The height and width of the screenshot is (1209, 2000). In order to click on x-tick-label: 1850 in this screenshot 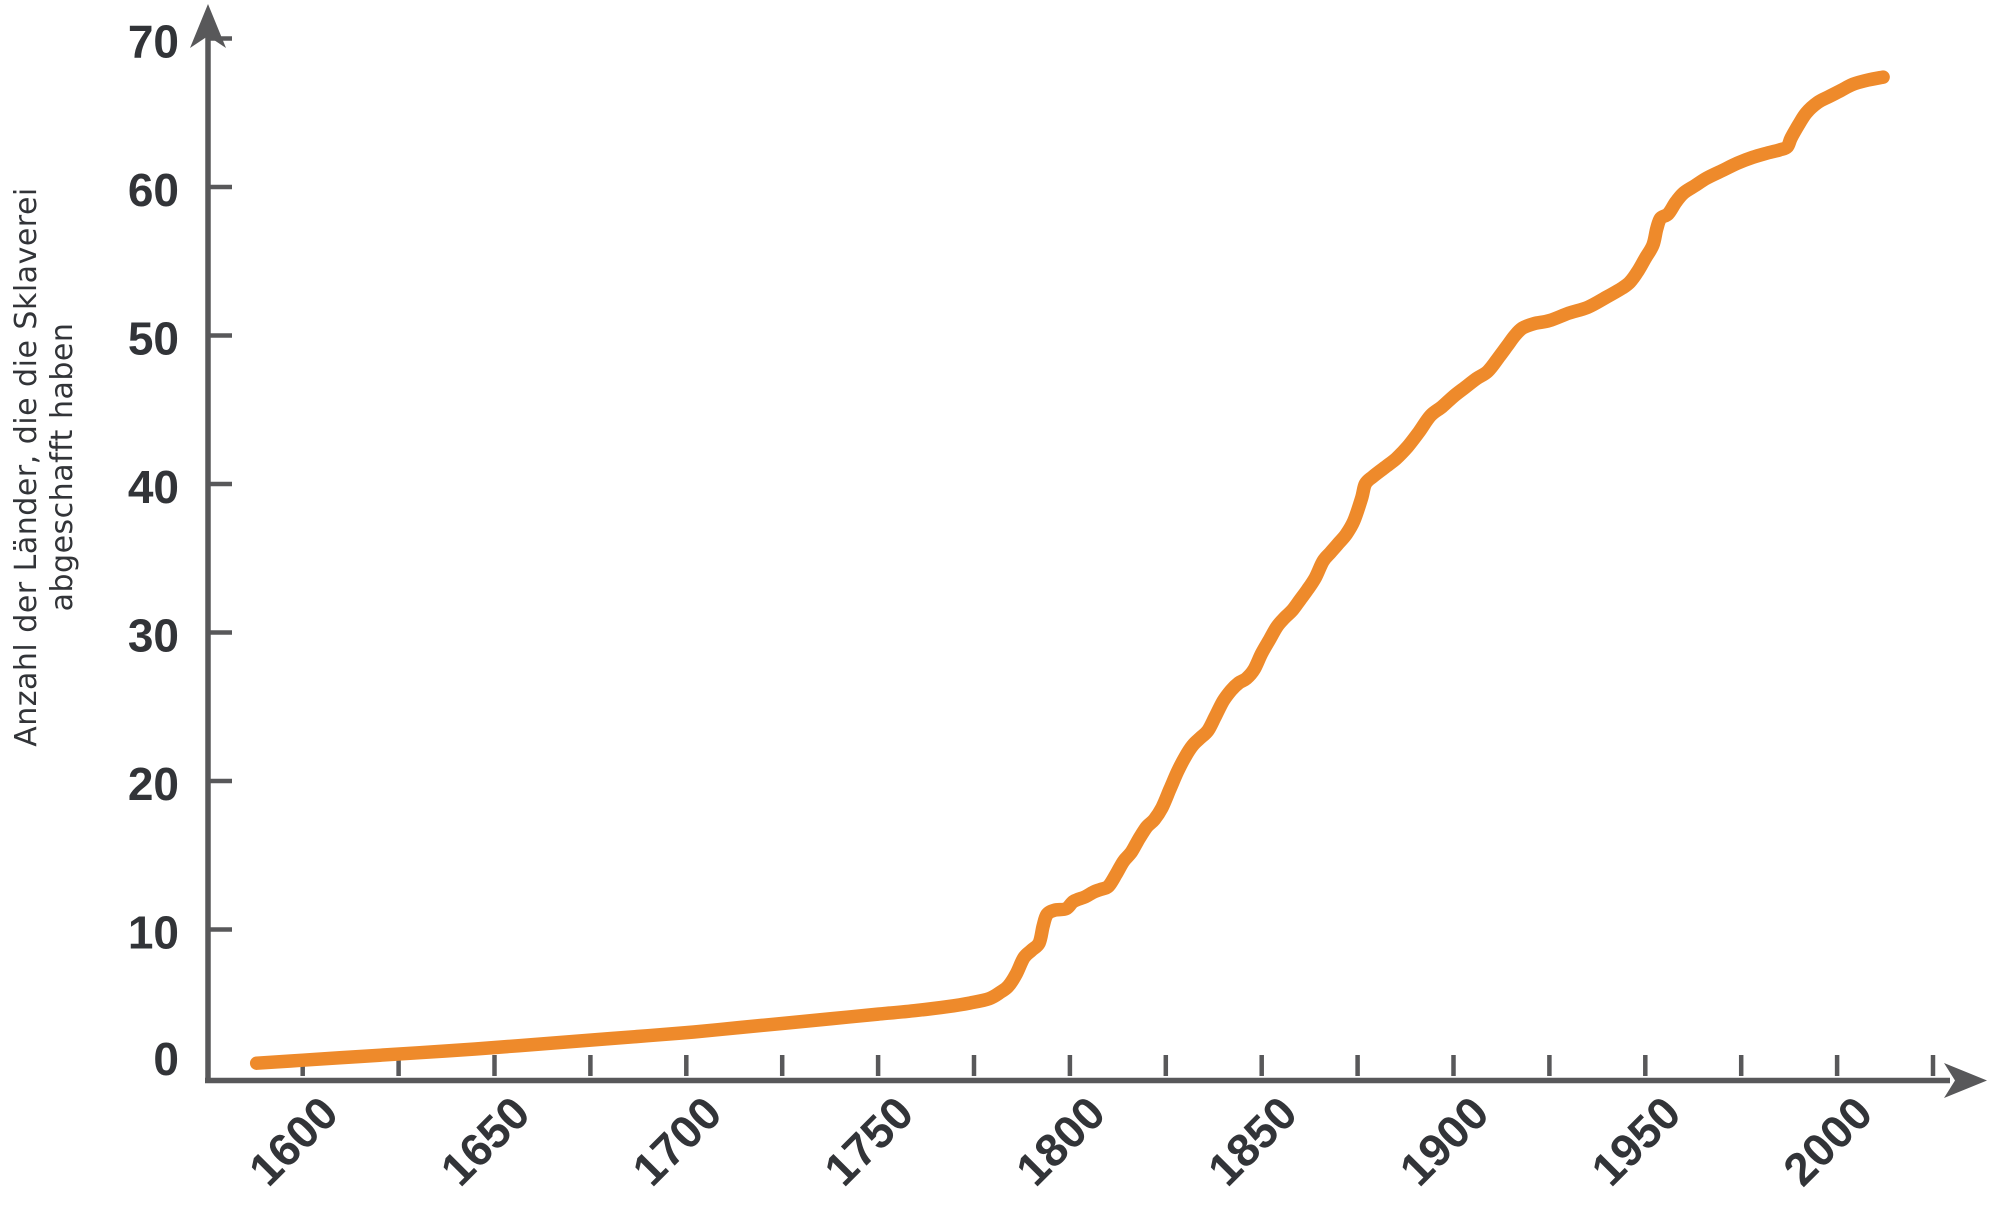, I will do `click(1252, 1140)`.